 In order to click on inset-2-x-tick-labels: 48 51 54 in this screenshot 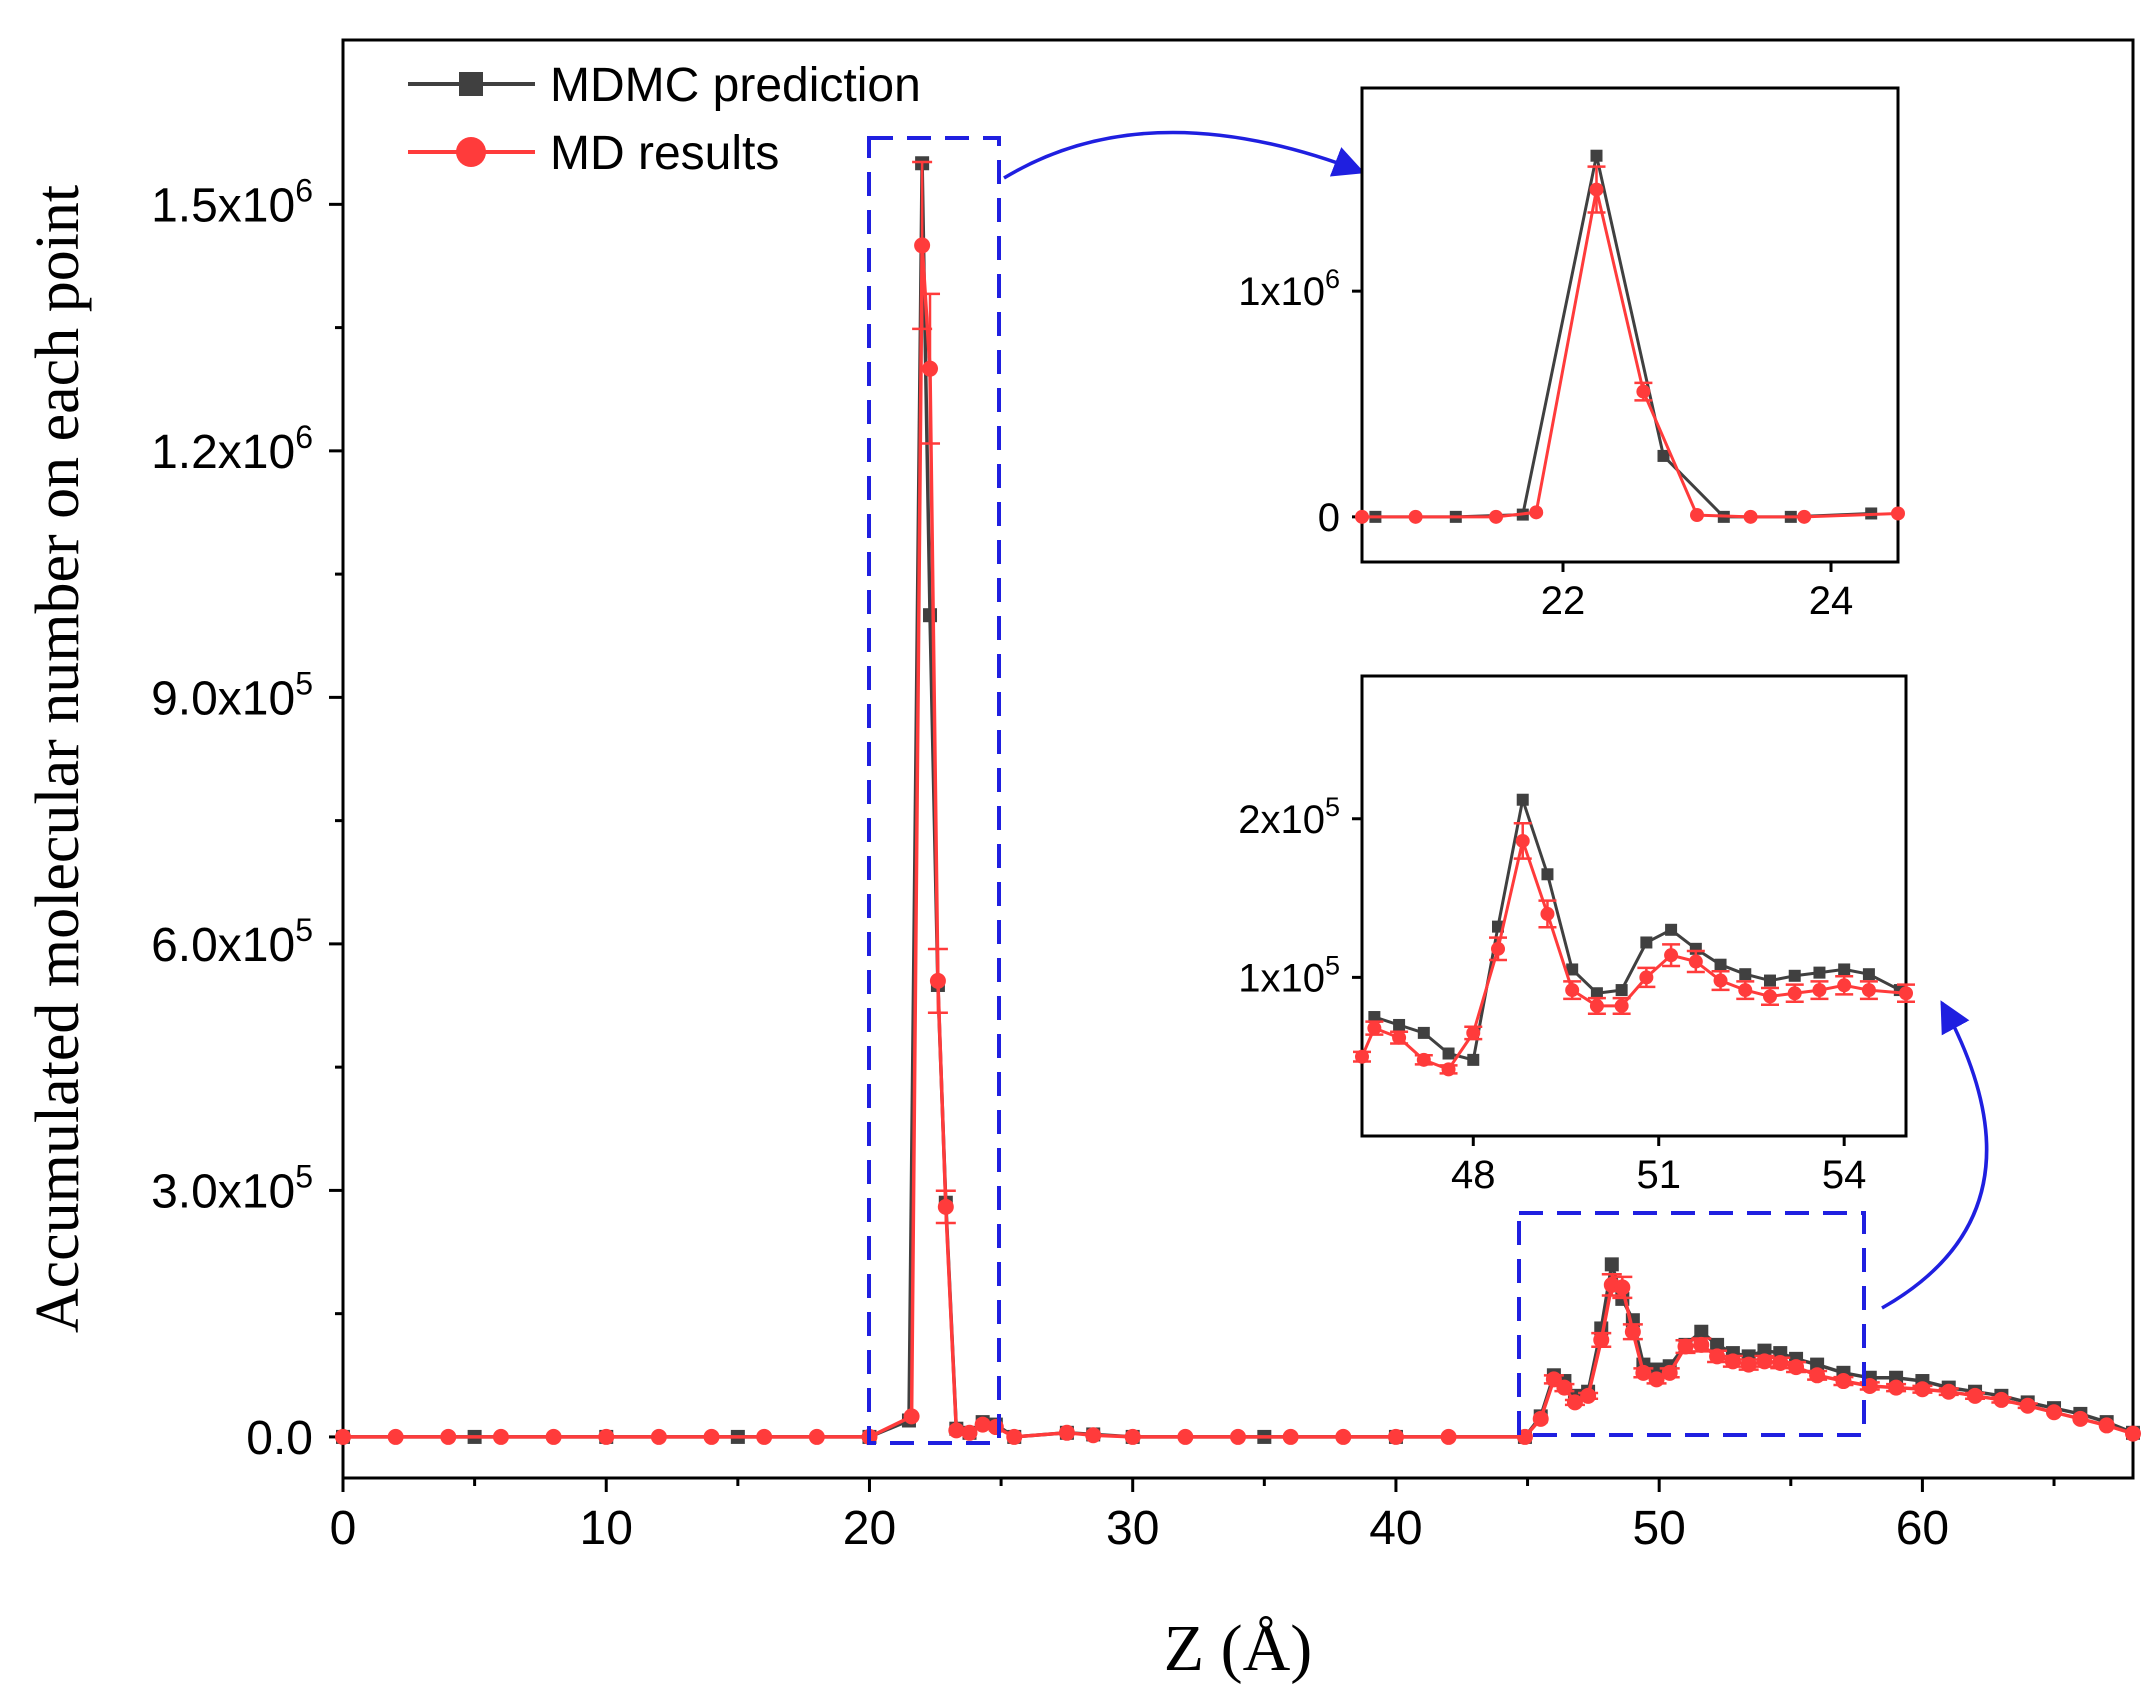, I will do `click(1658, 1175)`.